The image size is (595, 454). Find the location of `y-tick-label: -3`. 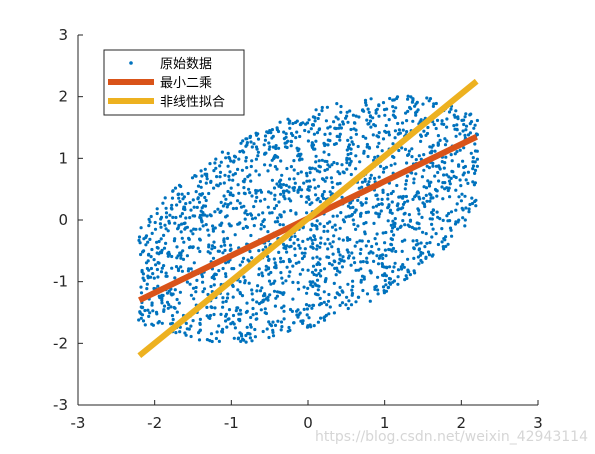

y-tick-label: -3 is located at coordinates (60, 405).